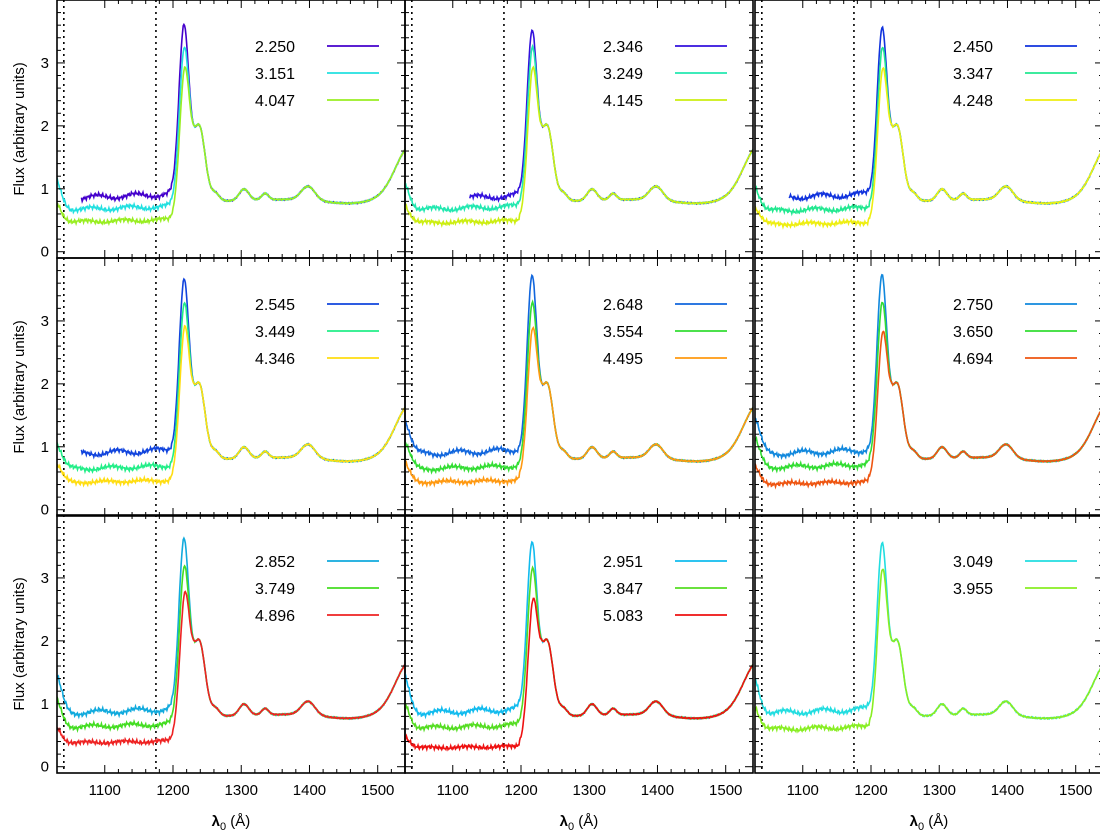 This screenshot has height=834, width=1100. What do you see at coordinates (579, 407) in the screenshot?
I see `series-line-4.495` at bounding box center [579, 407].